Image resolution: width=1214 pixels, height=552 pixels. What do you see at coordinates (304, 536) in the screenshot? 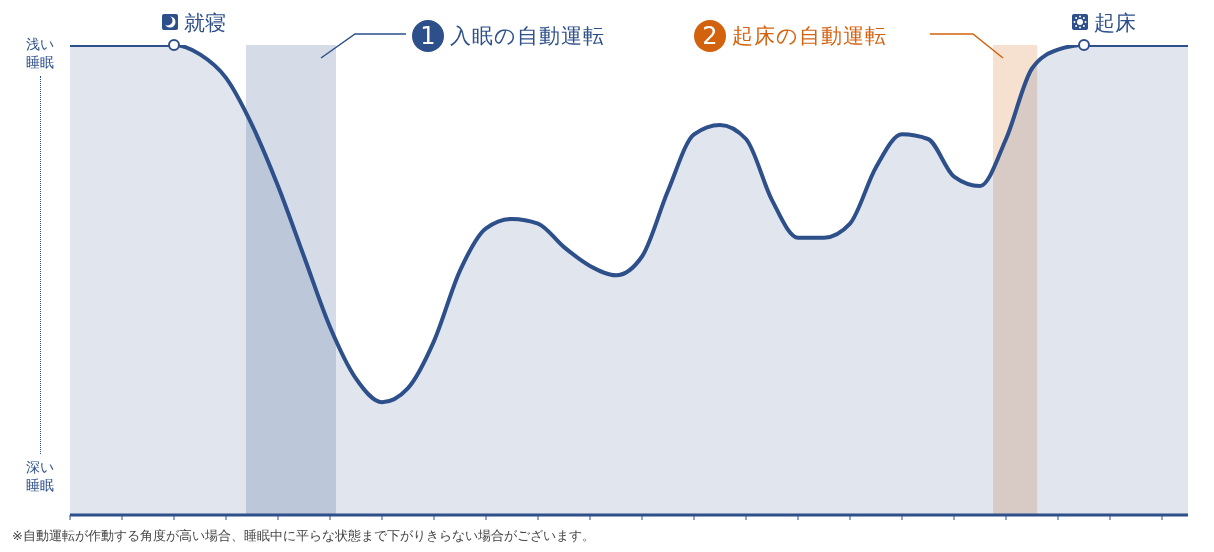
I see `text: ※自動運転が作動する角度が高い場合、睡眠中に平らな状態まで下がりきらない場合がございます。` at bounding box center [304, 536].